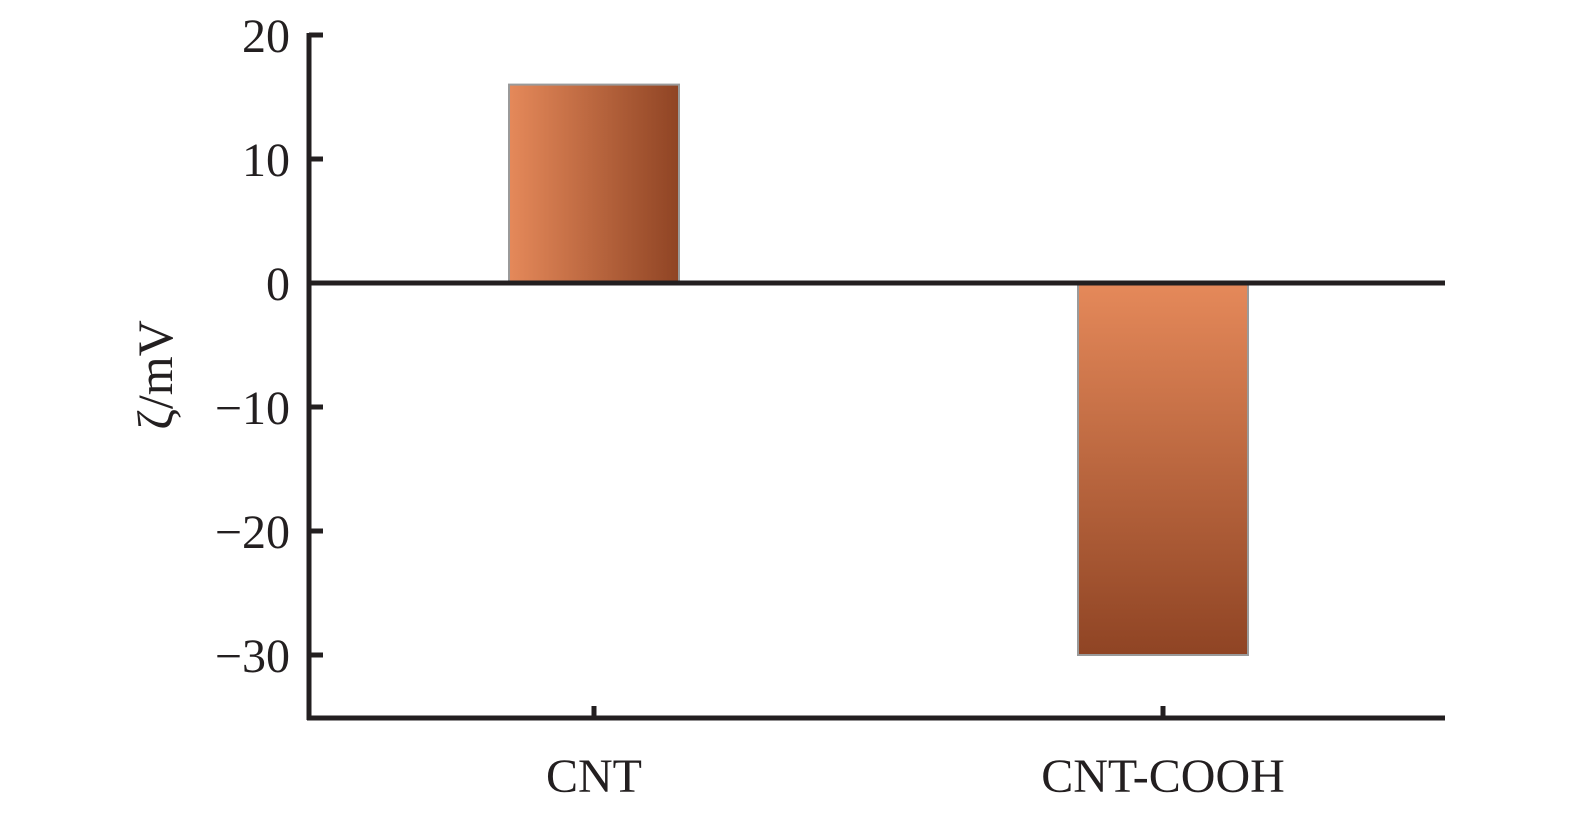 The width and height of the screenshot is (1575, 816). What do you see at coordinates (252, 532) in the screenshot?
I see `y-tick-label: −20` at bounding box center [252, 532].